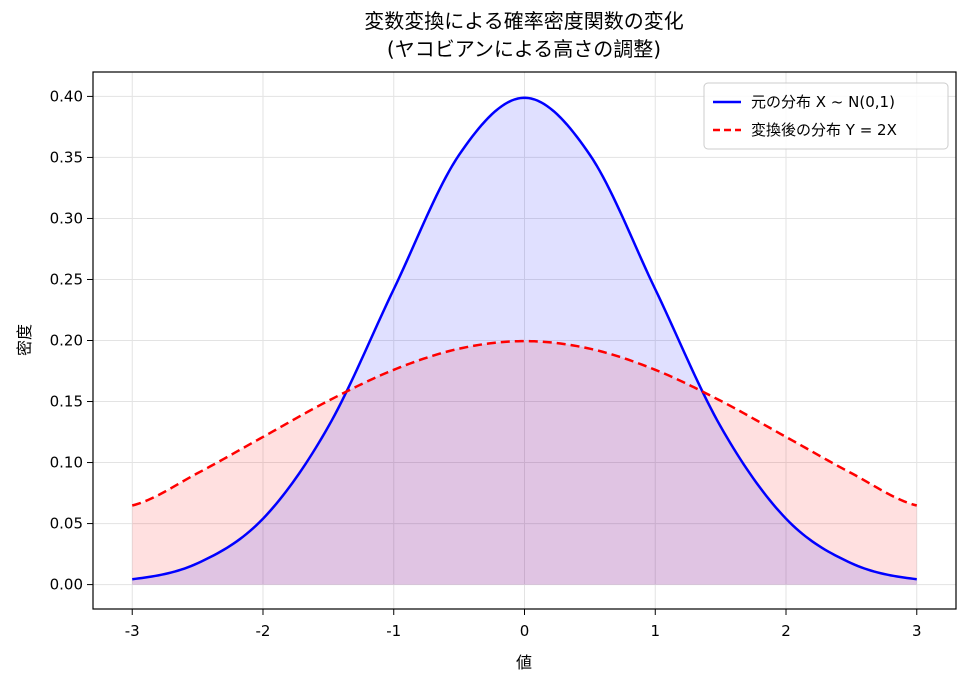  I want to click on y-axis-label: 密度, so click(24, 340).